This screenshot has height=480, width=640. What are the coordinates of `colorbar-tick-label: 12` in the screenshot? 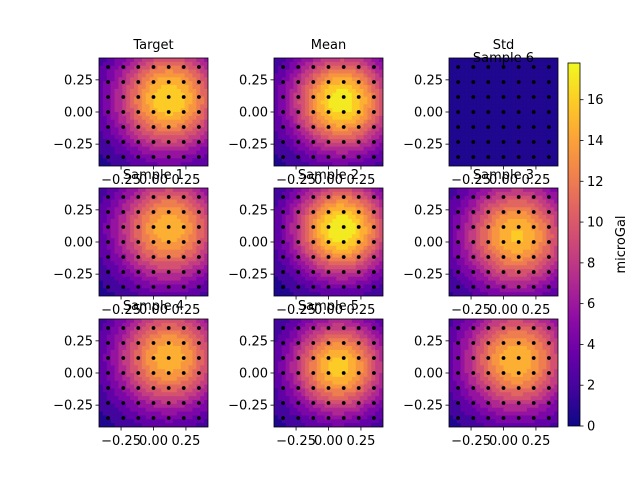 It's located at (595, 182).